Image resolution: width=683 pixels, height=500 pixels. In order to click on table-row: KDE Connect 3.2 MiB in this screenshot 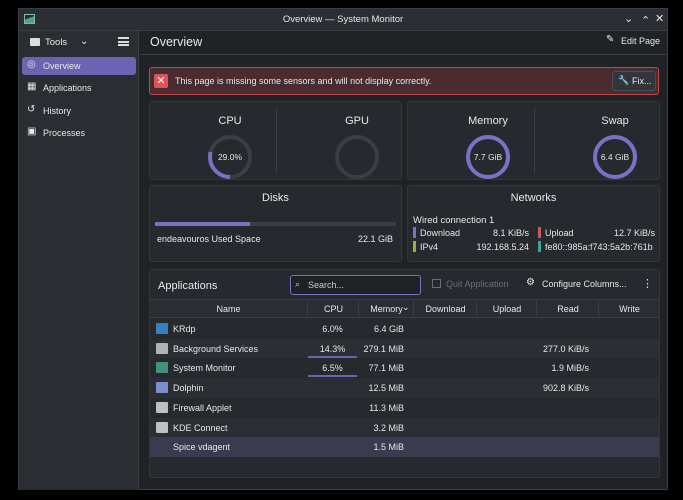, I will do `click(404, 427)`.